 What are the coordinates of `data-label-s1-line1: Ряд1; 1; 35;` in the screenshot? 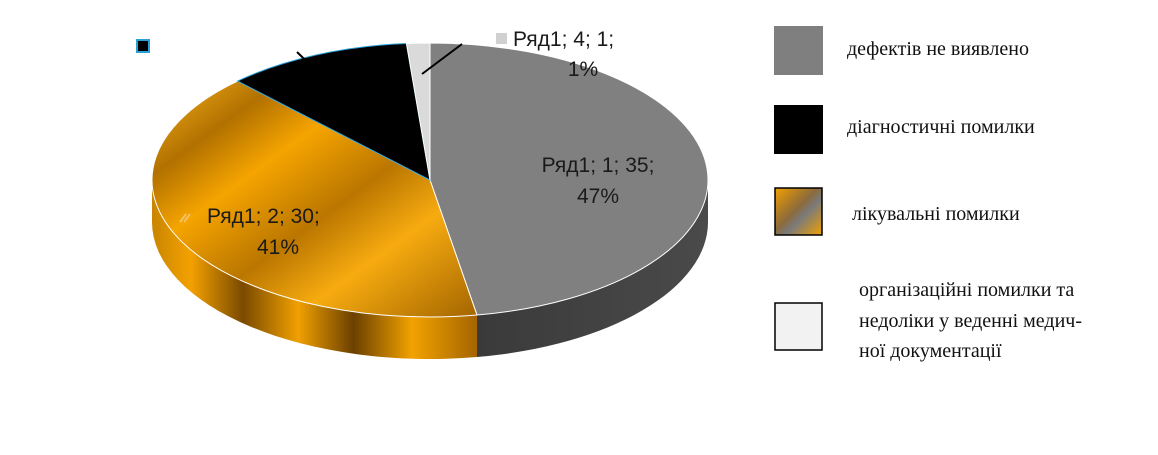 It's located at (598, 165).